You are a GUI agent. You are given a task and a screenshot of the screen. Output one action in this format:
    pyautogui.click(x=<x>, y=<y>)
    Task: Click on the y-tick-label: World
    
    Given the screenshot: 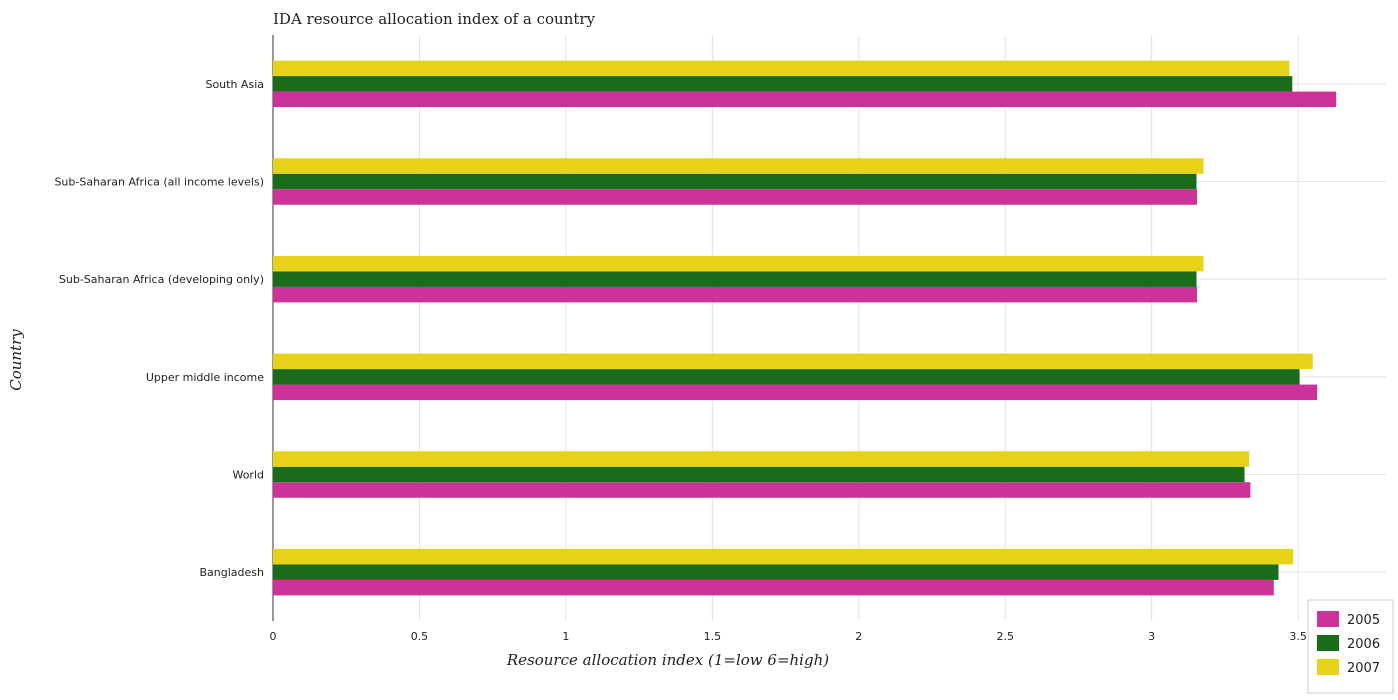 What is the action you would take?
    pyautogui.click(x=248, y=475)
    